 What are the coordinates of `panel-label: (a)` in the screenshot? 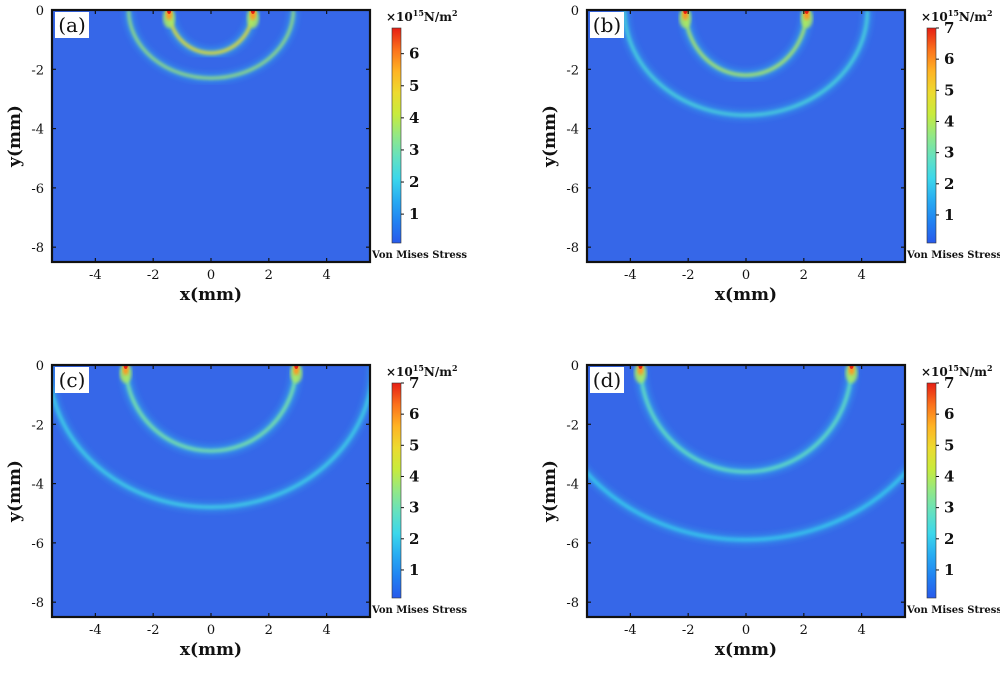 It's located at (72, 25).